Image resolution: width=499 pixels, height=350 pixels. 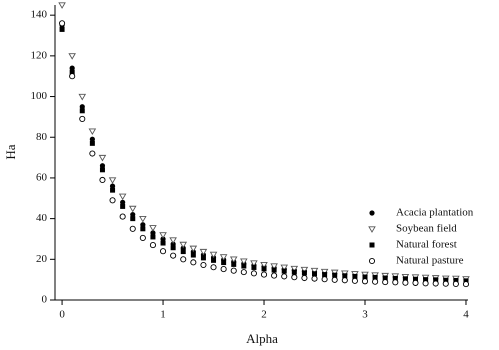 What do you see at coordinates (430, 261) in the screenshot?
I see `legend-label: Natural pasture` at bounding box center [430, 261].